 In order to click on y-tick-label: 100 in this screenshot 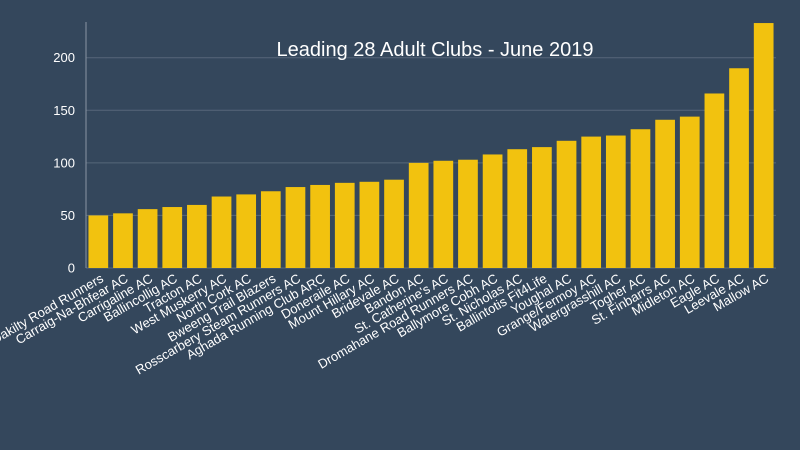, I will do `click(64, 162)`.